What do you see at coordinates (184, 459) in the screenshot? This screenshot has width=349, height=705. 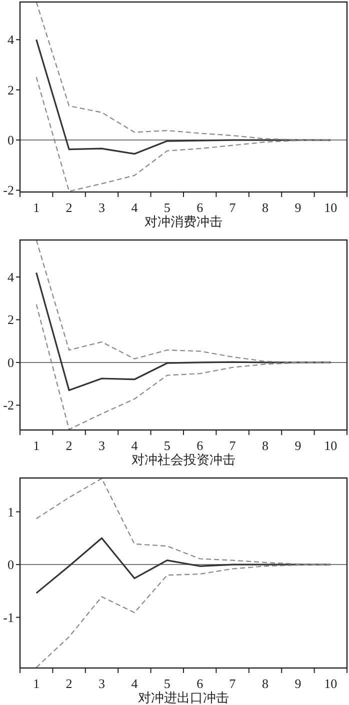 I see `x-axis-title: 对冲社会投资冲击` at bounding box center [184, 459].